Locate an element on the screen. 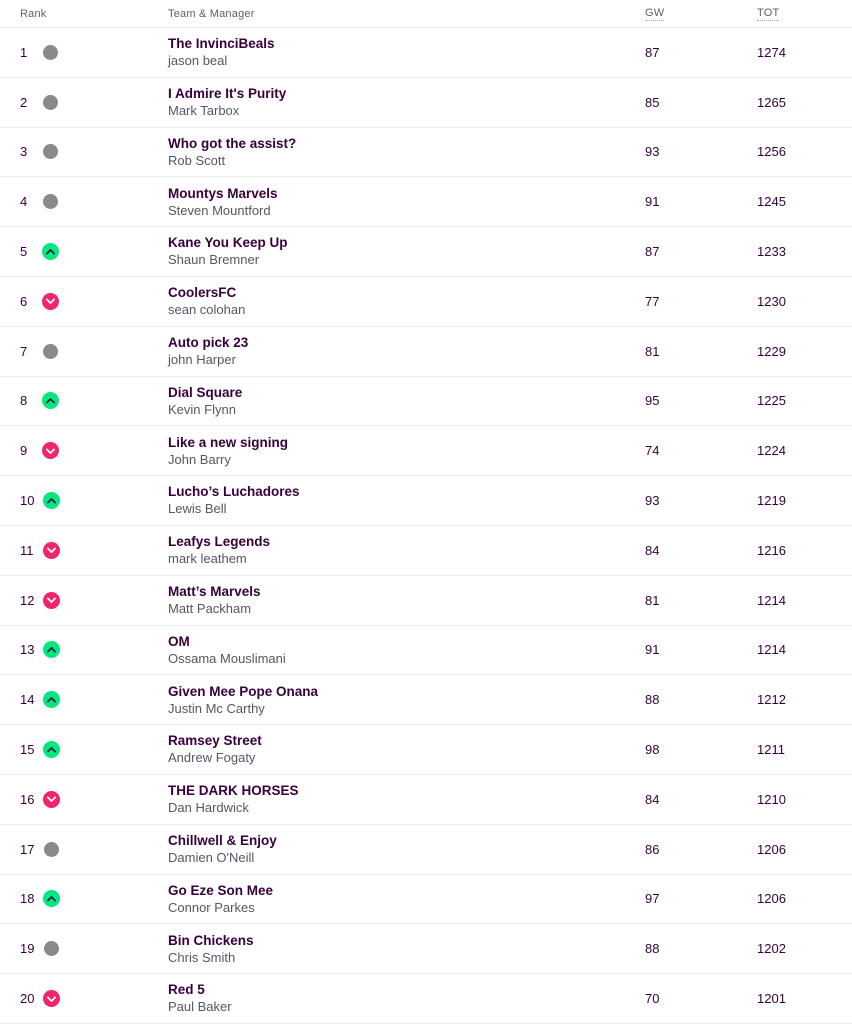 The height and width of the screenshot is (1024, 852). table-row: 5 Kane You Keep Up Shaun Bremner 87 1233 is located at coordinates (426, 252).